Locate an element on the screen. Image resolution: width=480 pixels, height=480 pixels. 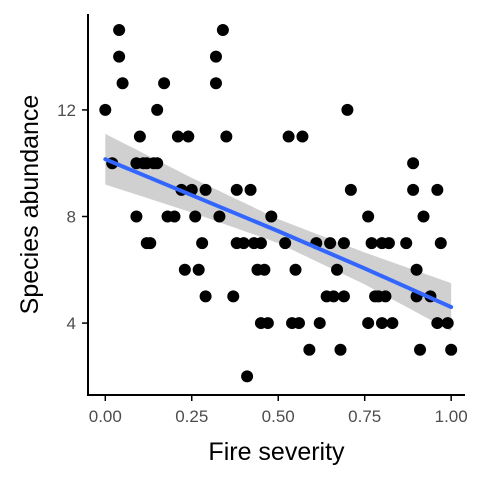
y-tick-label: 4 is located at coordinates (71, 323).